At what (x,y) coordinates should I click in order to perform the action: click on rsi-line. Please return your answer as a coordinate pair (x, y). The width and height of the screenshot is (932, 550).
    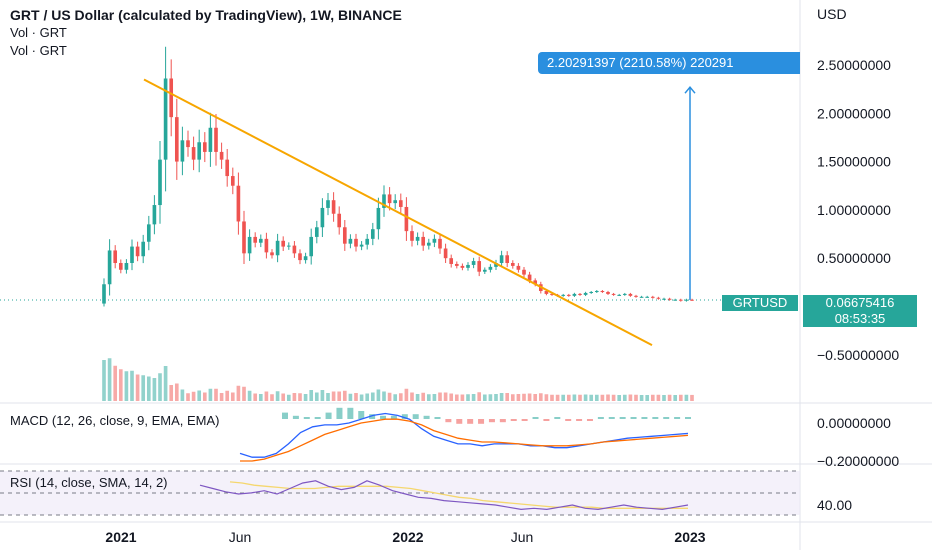
    Looking at the image, I should click on (444, 495).